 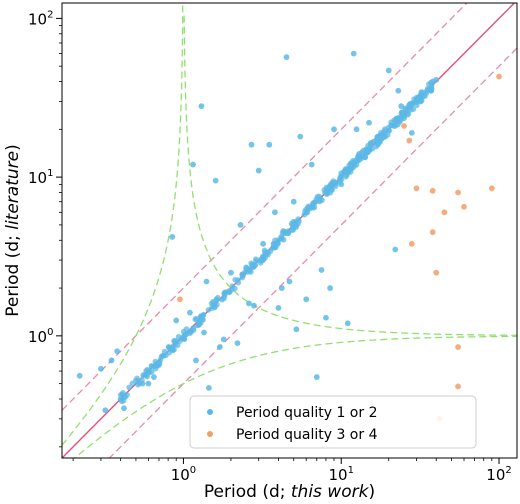 What do you see at coordinates (183, 474) in the screenshot?
I see `x-tick-label: 10⁰` at bounding box center [183, 474].